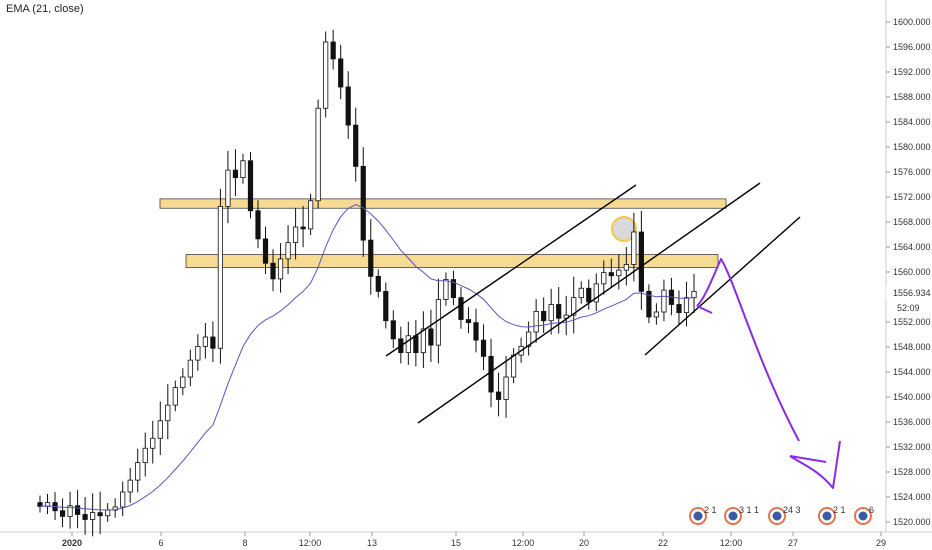 This screenshot has width=932, height=550. I want to click on event-badge-label: 3 1 1, so click(749, 510).